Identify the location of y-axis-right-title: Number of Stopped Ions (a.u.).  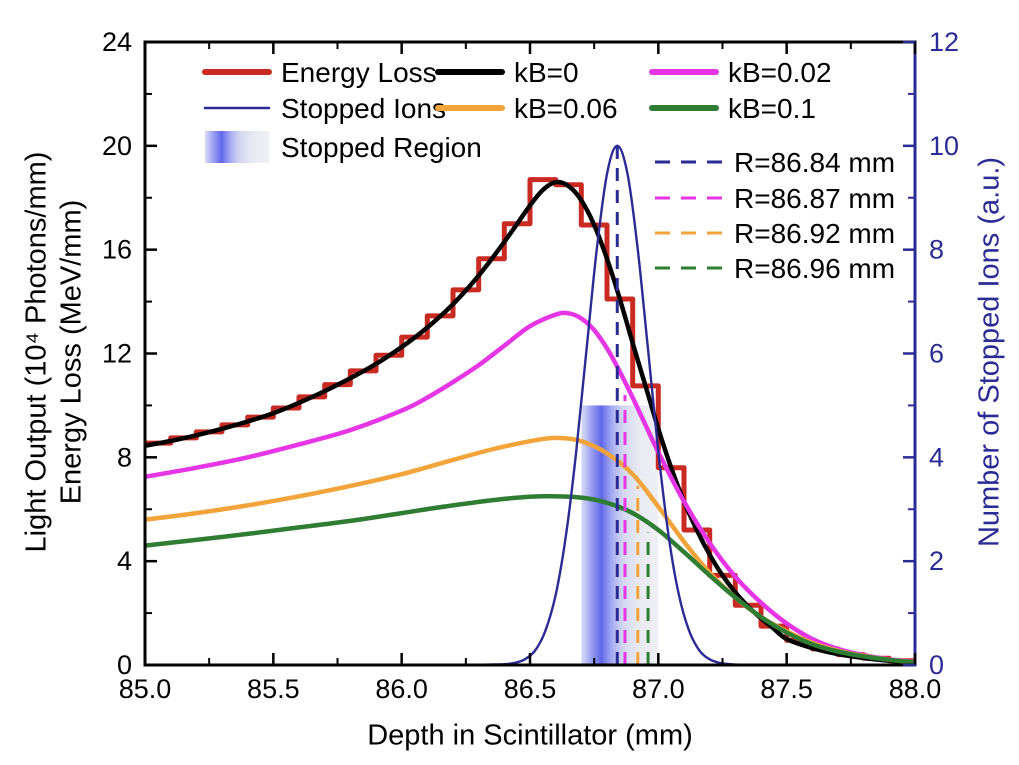
(989, 352).